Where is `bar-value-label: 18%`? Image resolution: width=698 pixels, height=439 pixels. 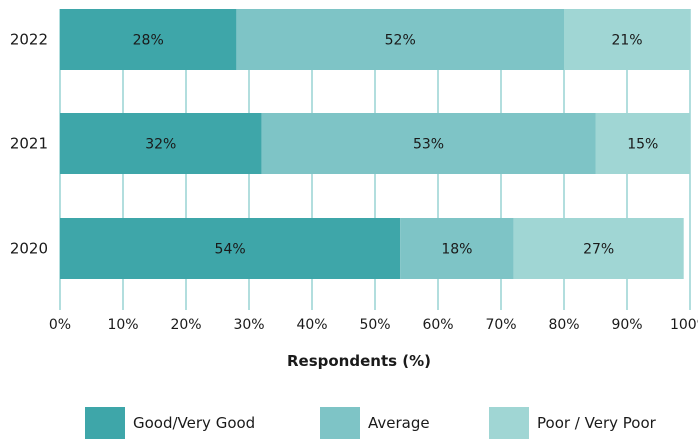
bar-value-label: 18% is located at coordinates (456, 250).